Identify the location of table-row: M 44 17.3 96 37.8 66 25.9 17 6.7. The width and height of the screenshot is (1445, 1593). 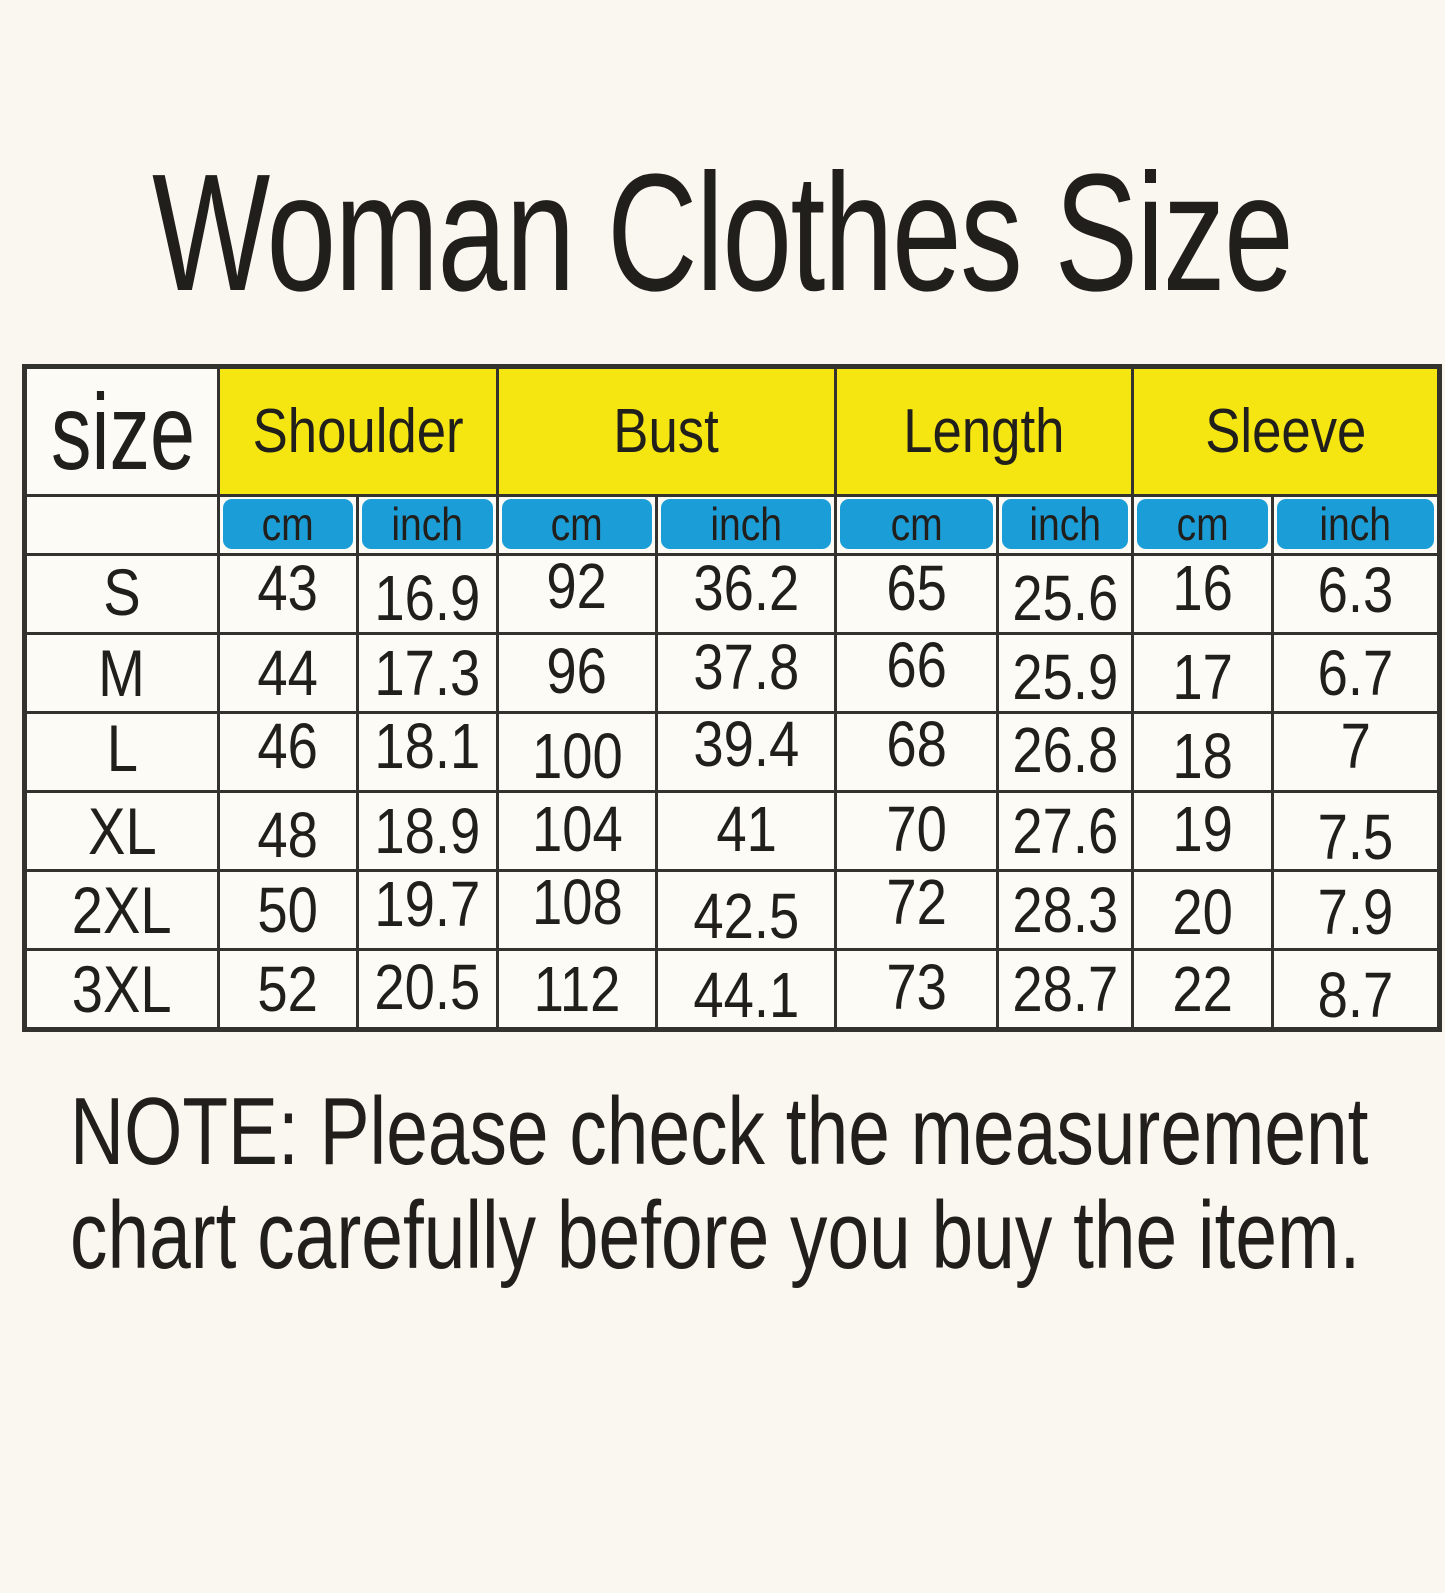
(732, 673).